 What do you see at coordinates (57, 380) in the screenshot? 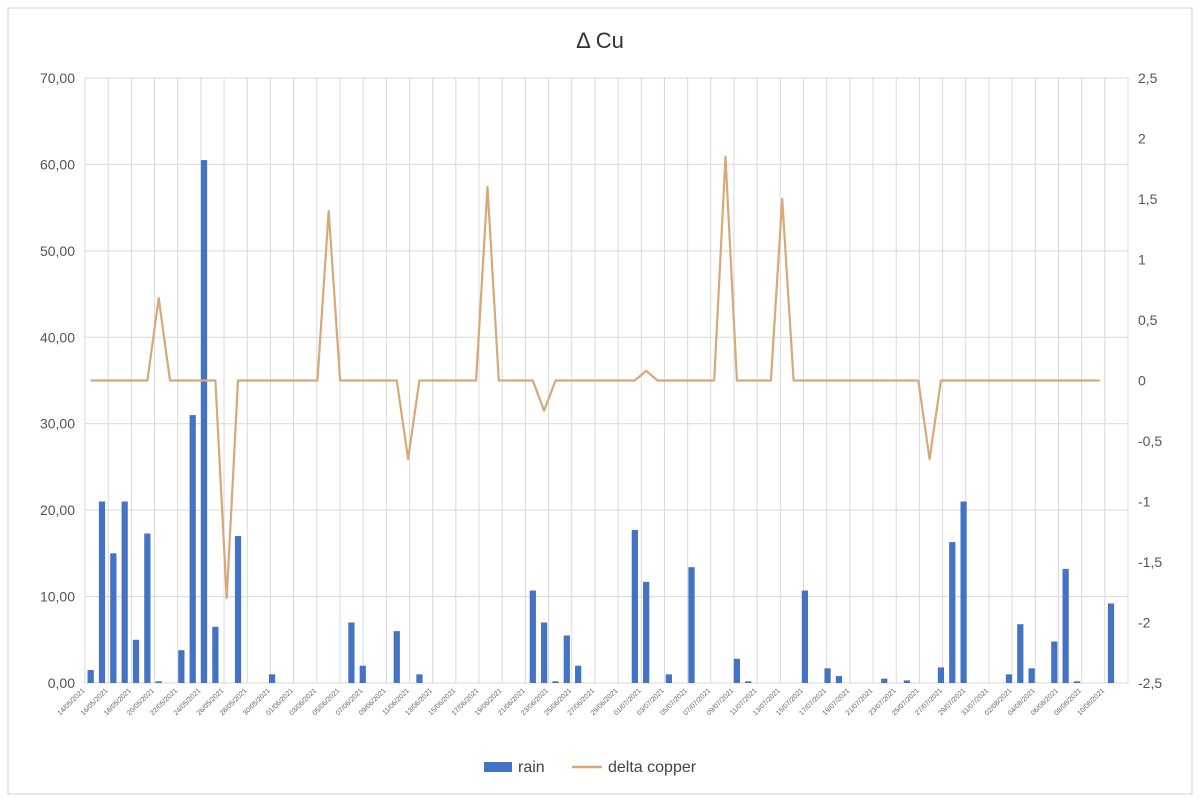
I see `left-y-axis: 0,00 10,00 20,00 30,00 40,00 50,00 60,00 70,00` at bounding box center [57, 380].